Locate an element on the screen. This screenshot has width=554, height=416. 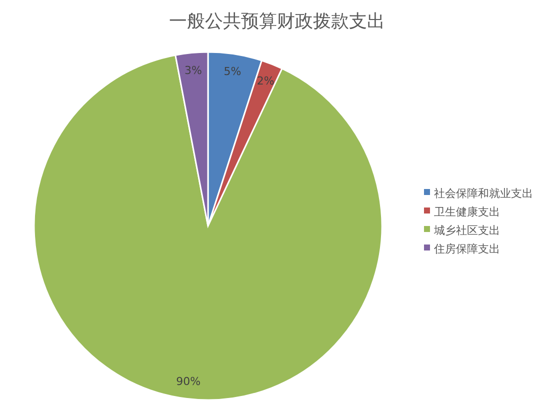
legend-label: 社会保障和就业支出 is located at coordinates (483, 193).